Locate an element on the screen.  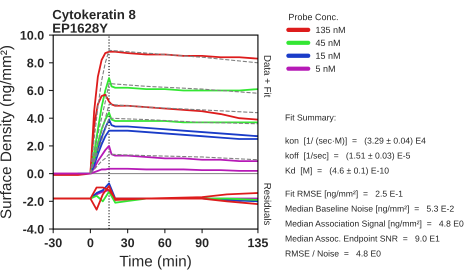
text: Fit RMSE [ng/mm²] = 2.5 E-1 is located at coordinates (344, 194).